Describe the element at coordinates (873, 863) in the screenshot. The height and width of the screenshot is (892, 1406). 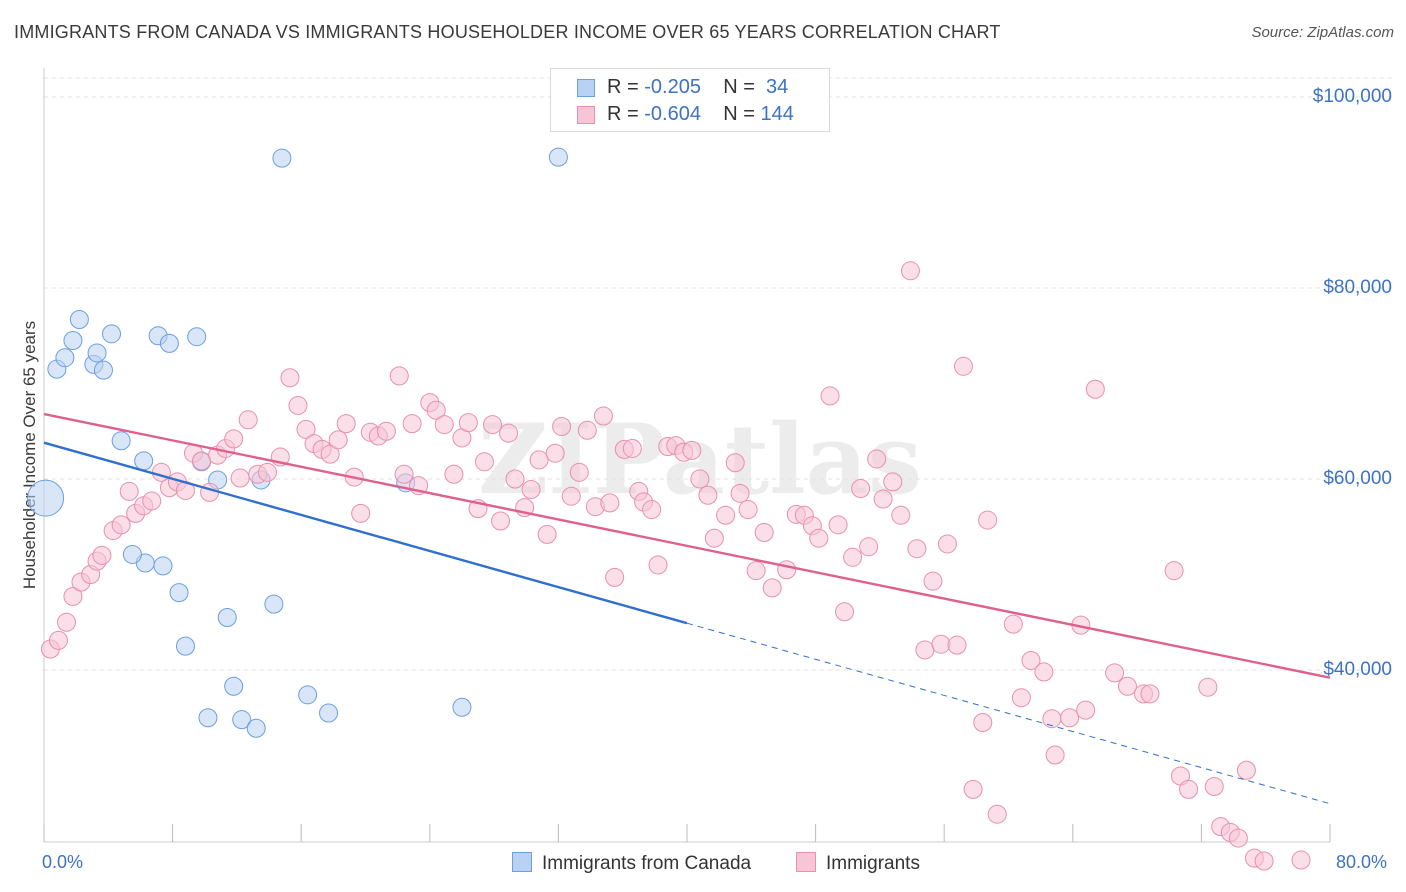
I see `legend-label-immigrants: Immigrants` at that location.